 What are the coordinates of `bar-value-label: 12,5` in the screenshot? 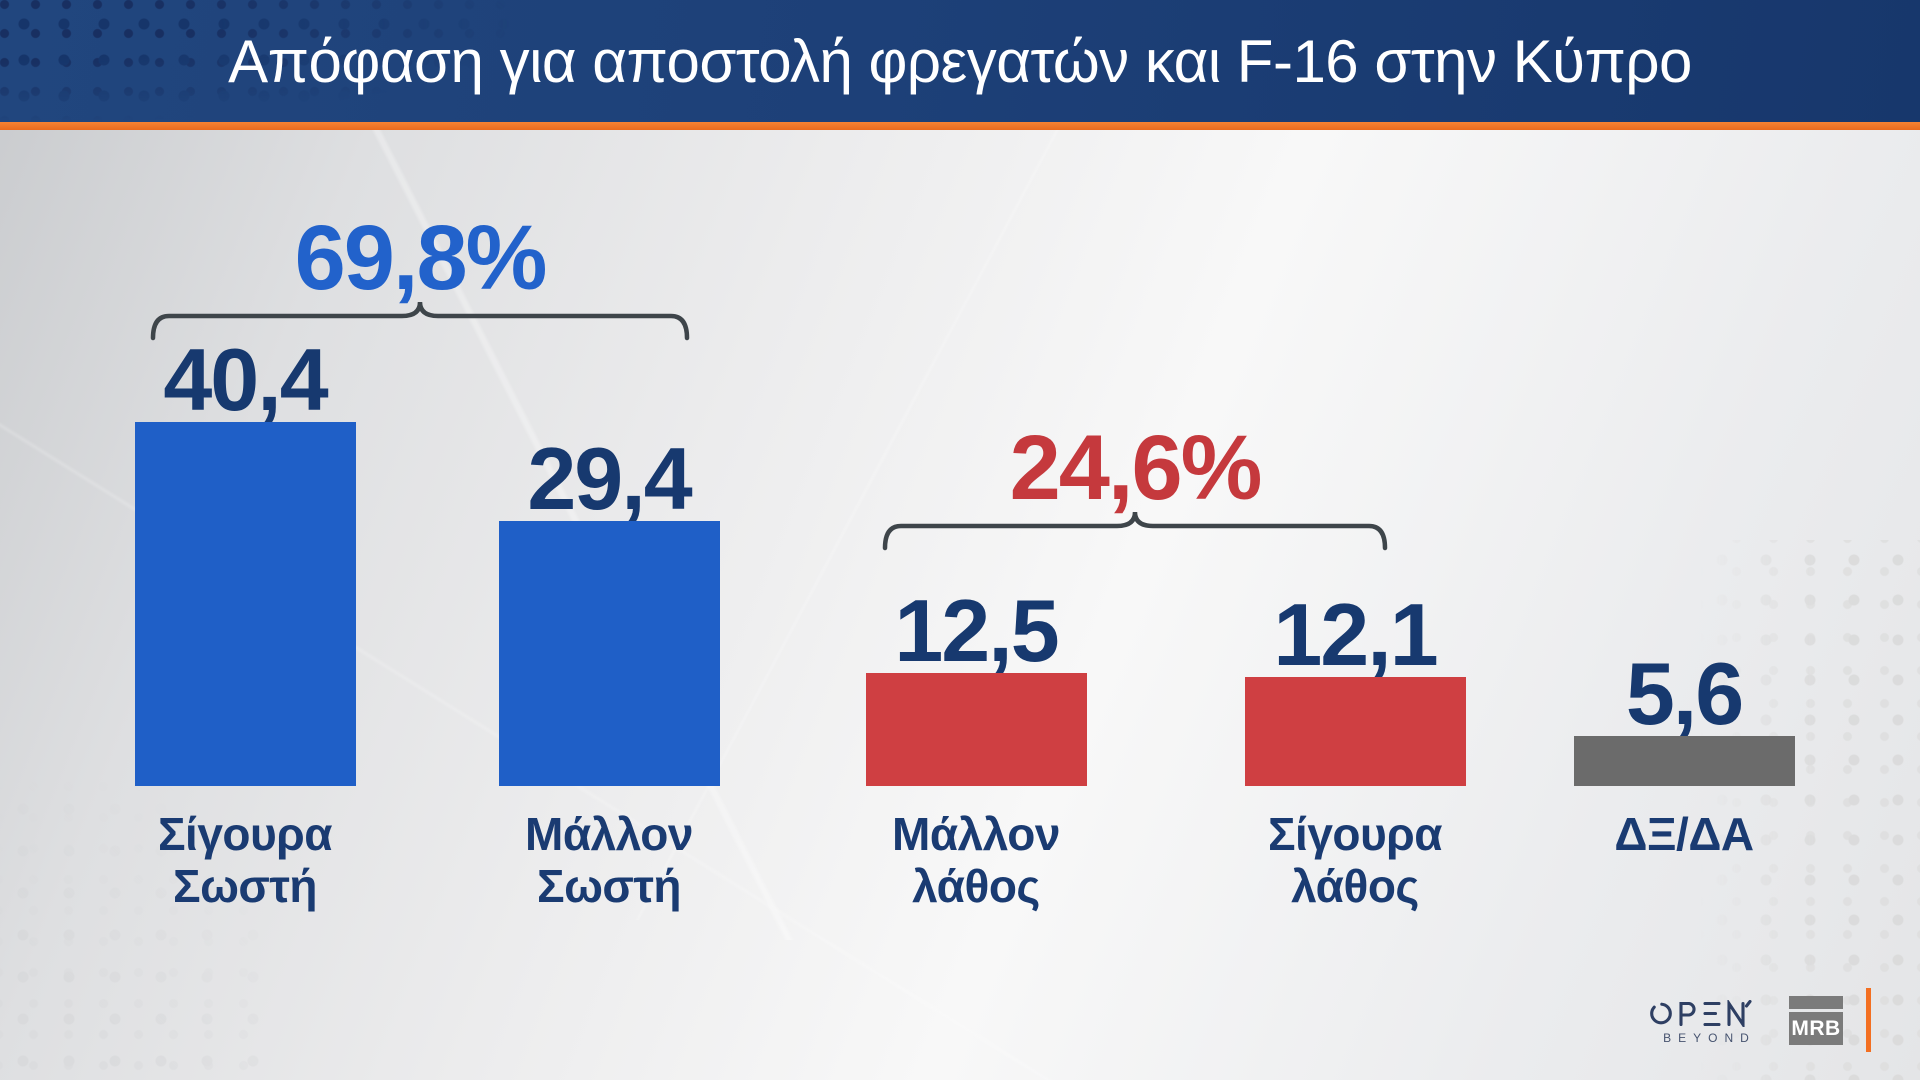 It's located at (976, 630).